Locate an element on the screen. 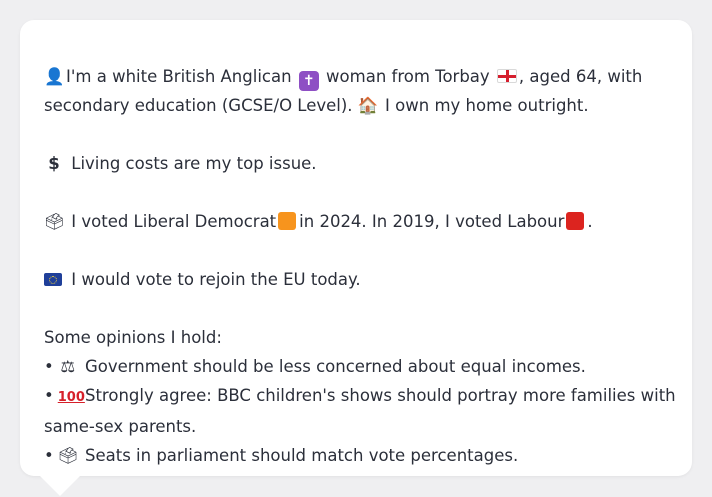  top-issue-line: $ Living costs are my top issue. is located at coordinates (356, 163).